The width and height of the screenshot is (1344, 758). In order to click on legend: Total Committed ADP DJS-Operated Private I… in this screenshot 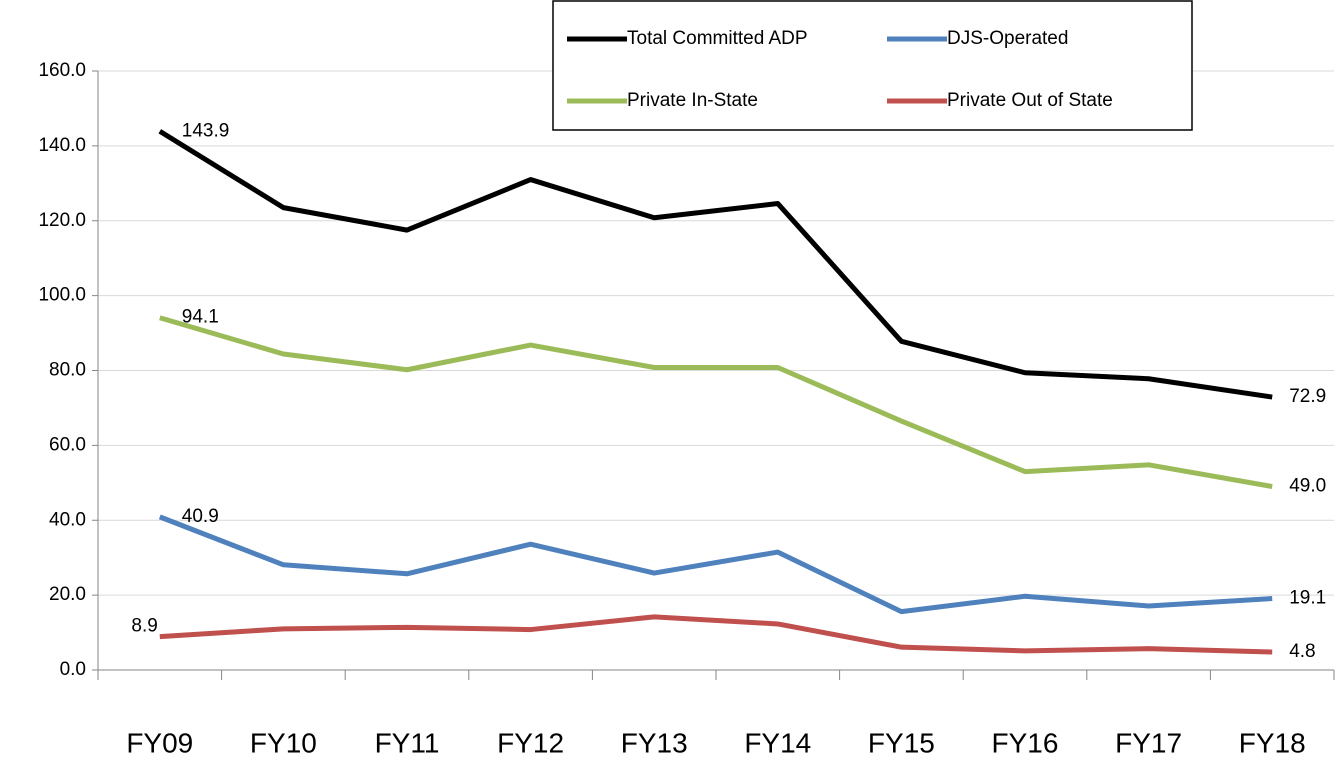, I will do `click(872, 65)`.